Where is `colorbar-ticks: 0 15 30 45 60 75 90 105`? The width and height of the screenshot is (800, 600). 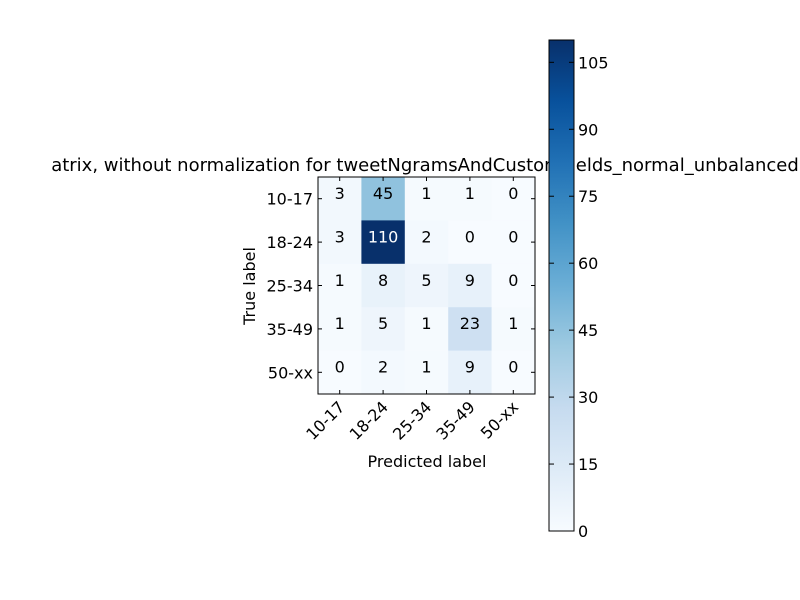
colorbar-ticks: 0 15 30 45 60 75 90 105 is located at coordinates (579, 297).